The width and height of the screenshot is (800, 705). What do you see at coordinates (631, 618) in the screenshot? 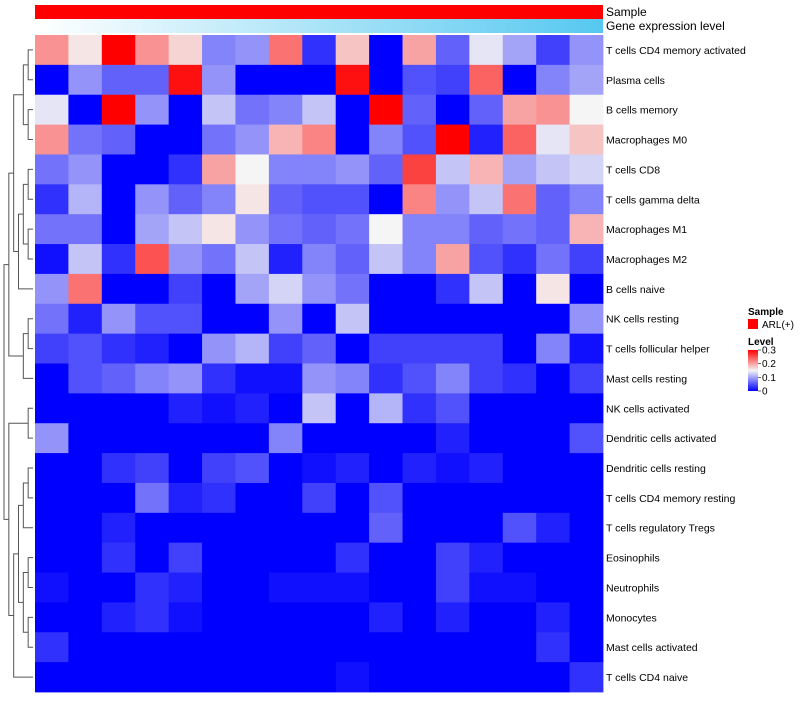
I see `row-label: Monocytes` at bounding box center [631, 618].